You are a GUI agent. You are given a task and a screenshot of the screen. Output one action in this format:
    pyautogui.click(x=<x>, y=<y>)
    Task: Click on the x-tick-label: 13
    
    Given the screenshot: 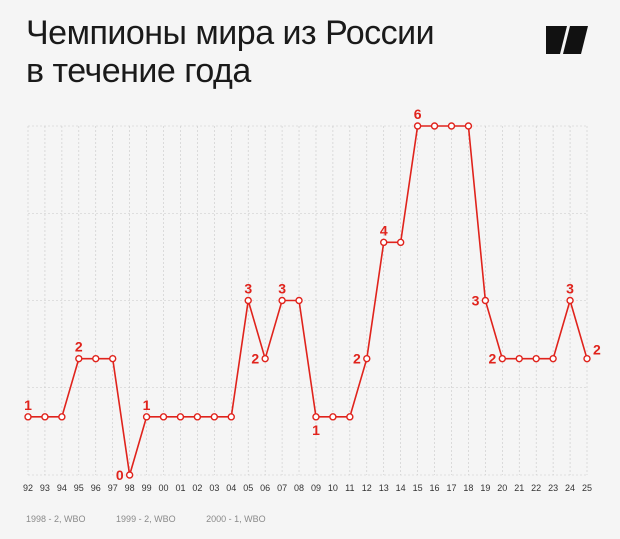 What is the action you would take?
    pyautogui.click(x=384, y=488)
    